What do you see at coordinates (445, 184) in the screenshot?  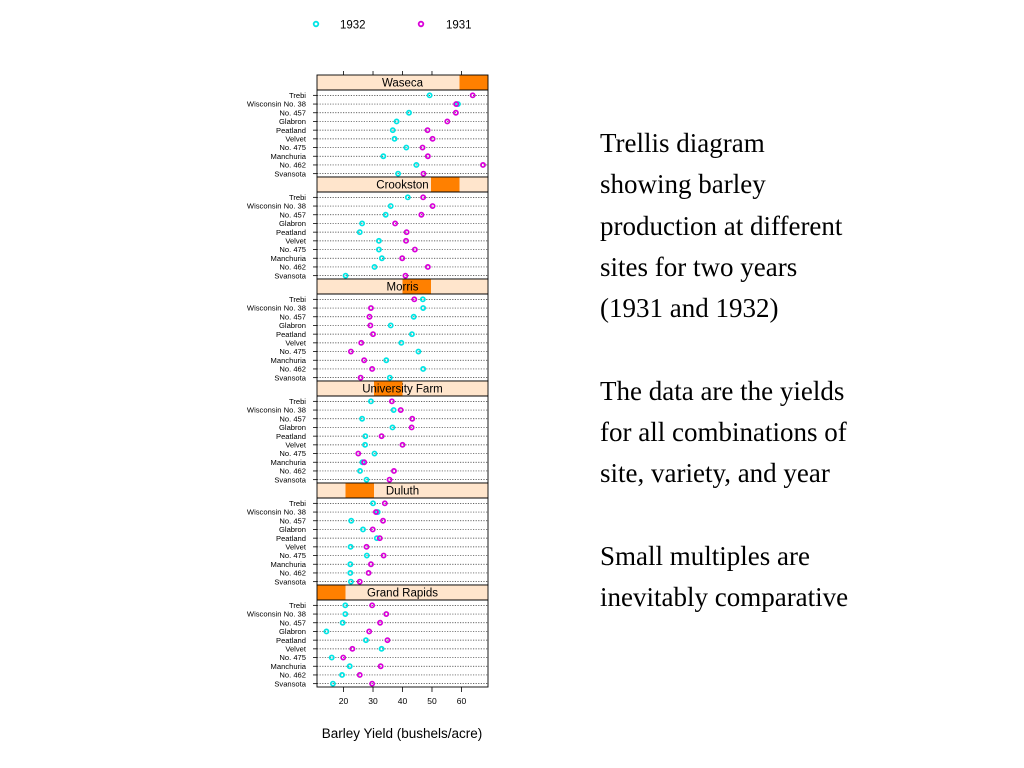 I see `strip-indicator-crookston` at bounding box center [445, 184].